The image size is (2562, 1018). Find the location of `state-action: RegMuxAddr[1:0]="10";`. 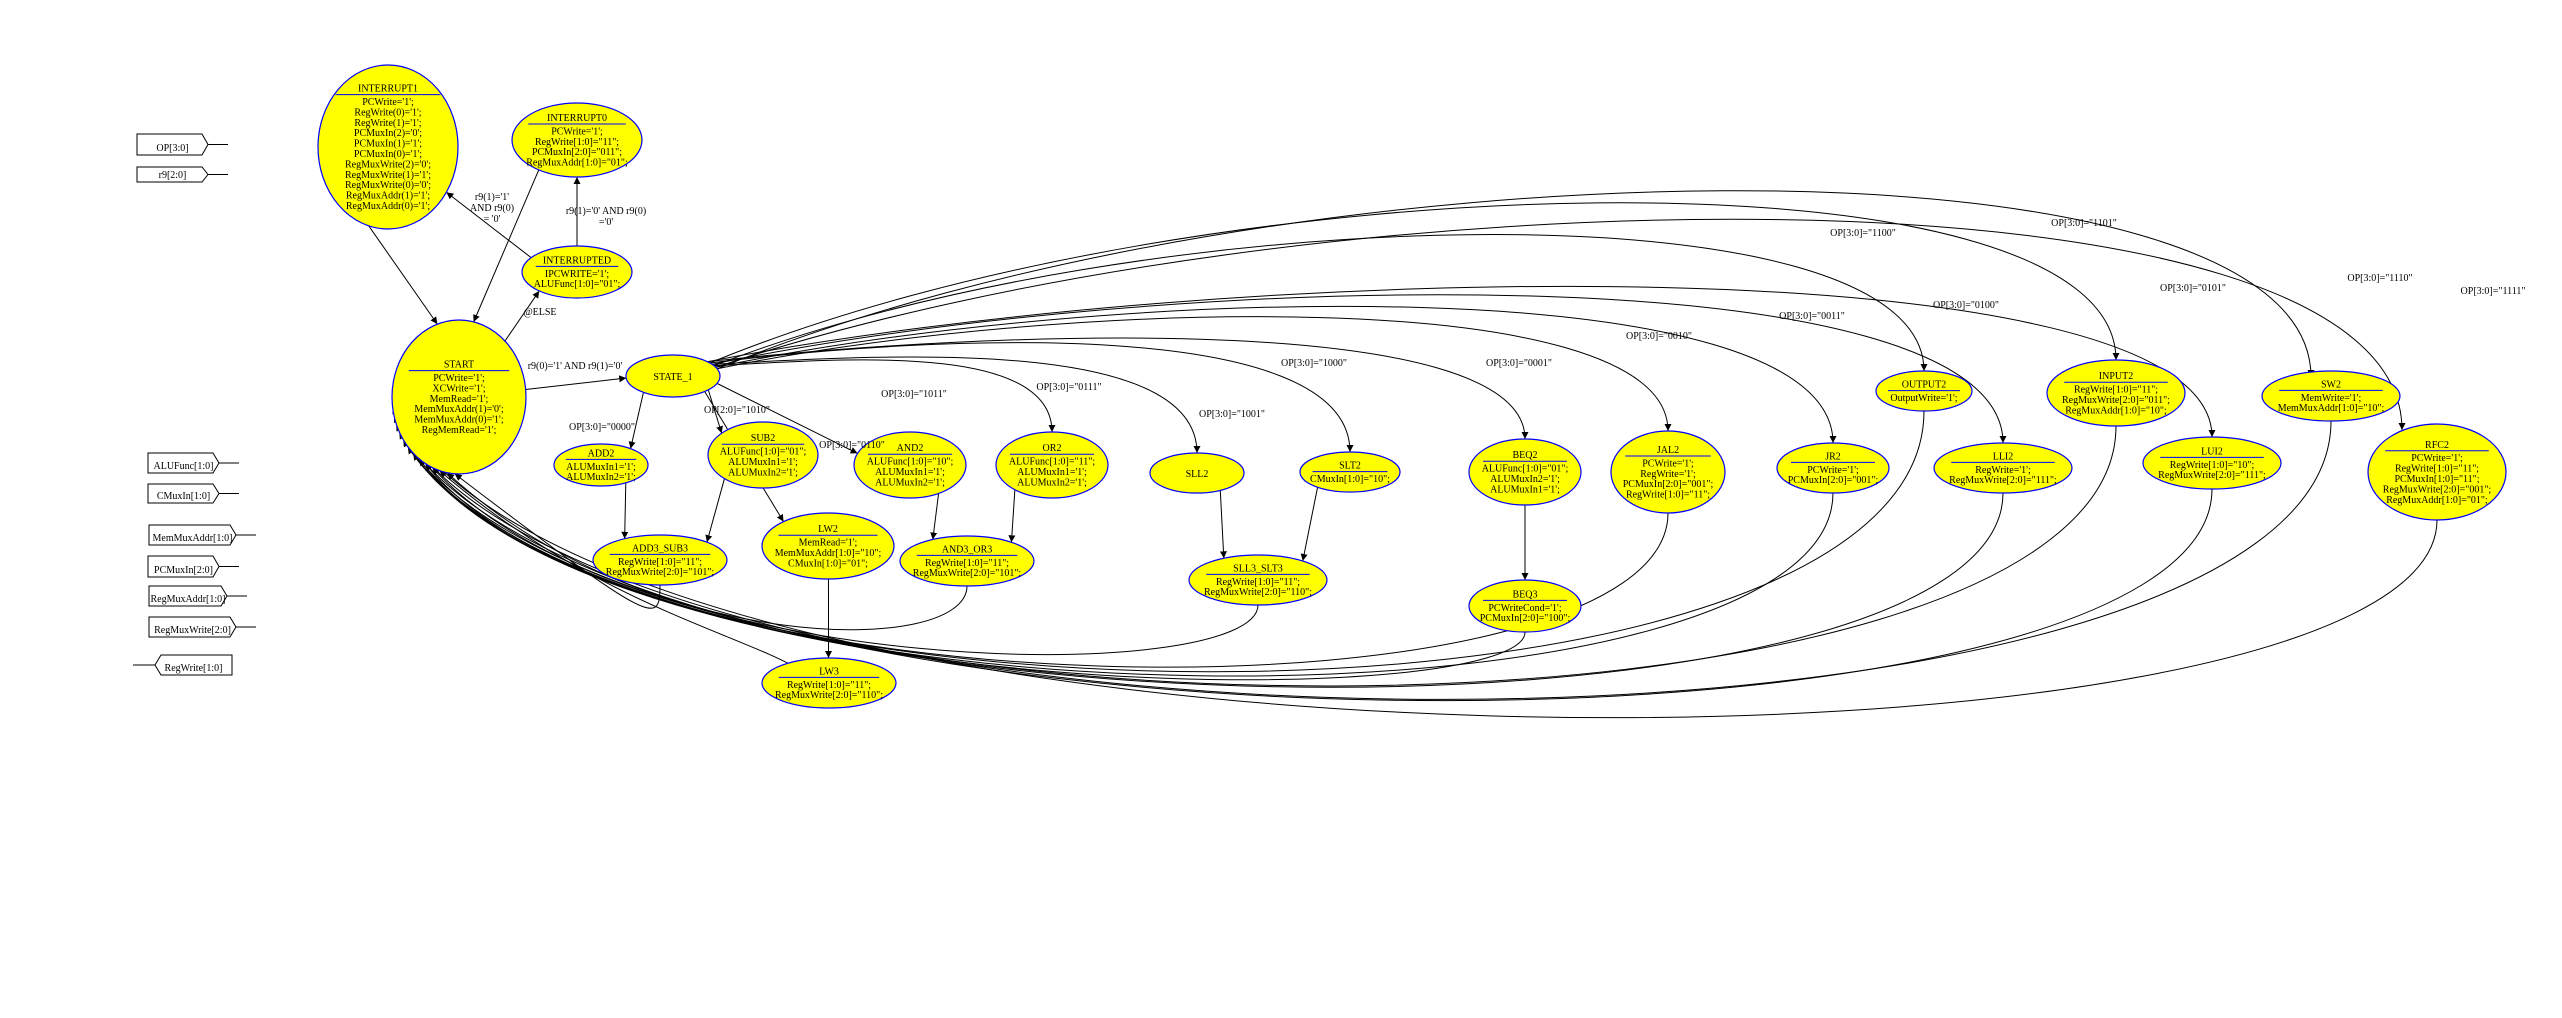

state-action: RegMuxAddr[1:0]="10"; is located at coordinates (2116, 410).